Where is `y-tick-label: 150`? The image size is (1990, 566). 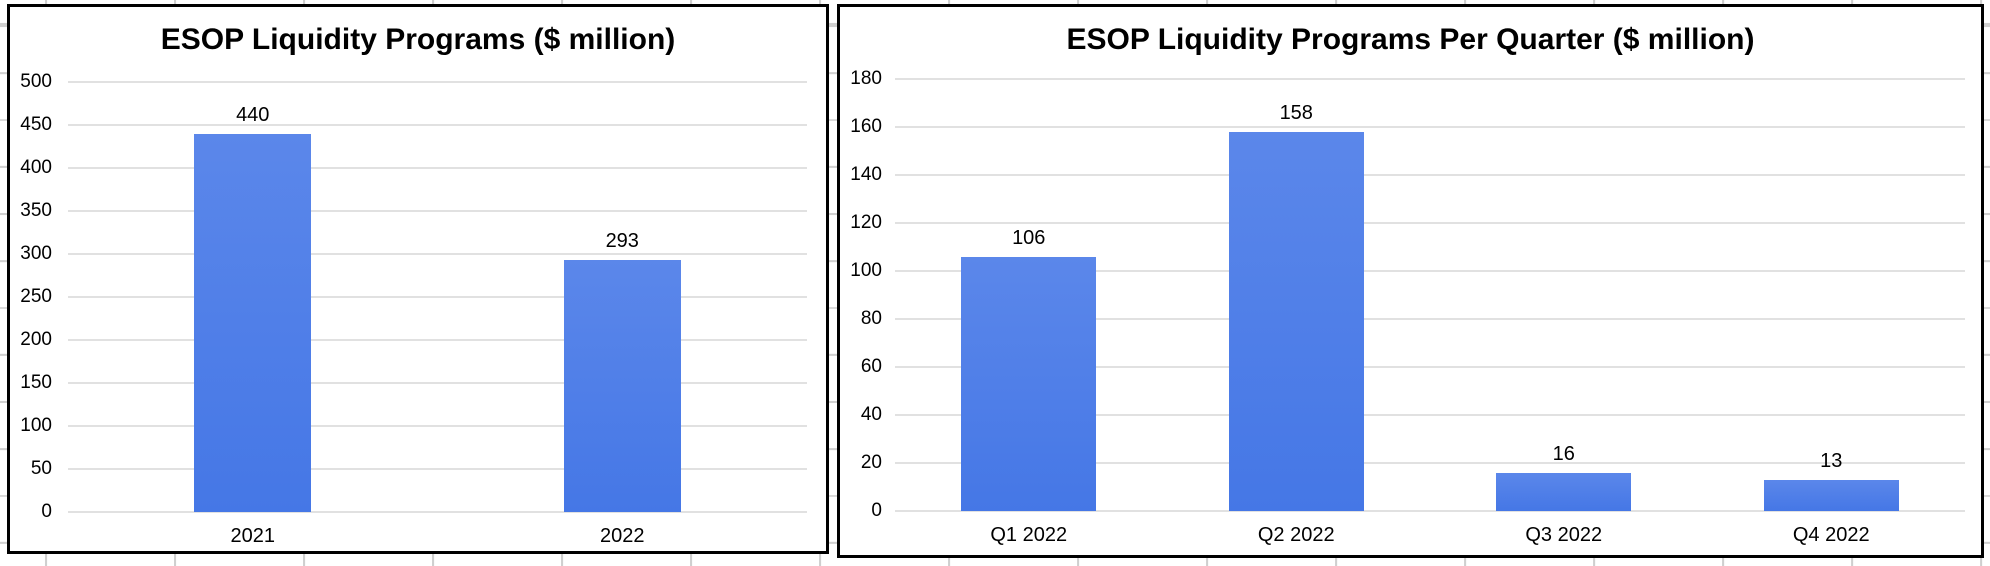 y-tick-label: 150 is located at coordinates (36, 382).